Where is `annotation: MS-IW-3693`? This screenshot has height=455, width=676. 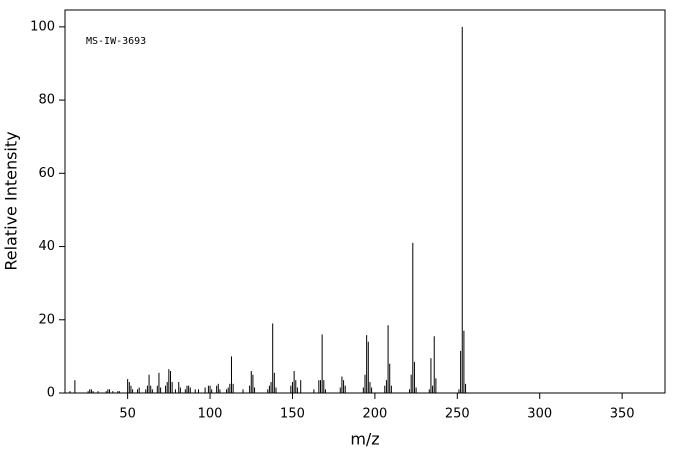
annotation: MS-IW-3693 is located at coordinates (116, 41).